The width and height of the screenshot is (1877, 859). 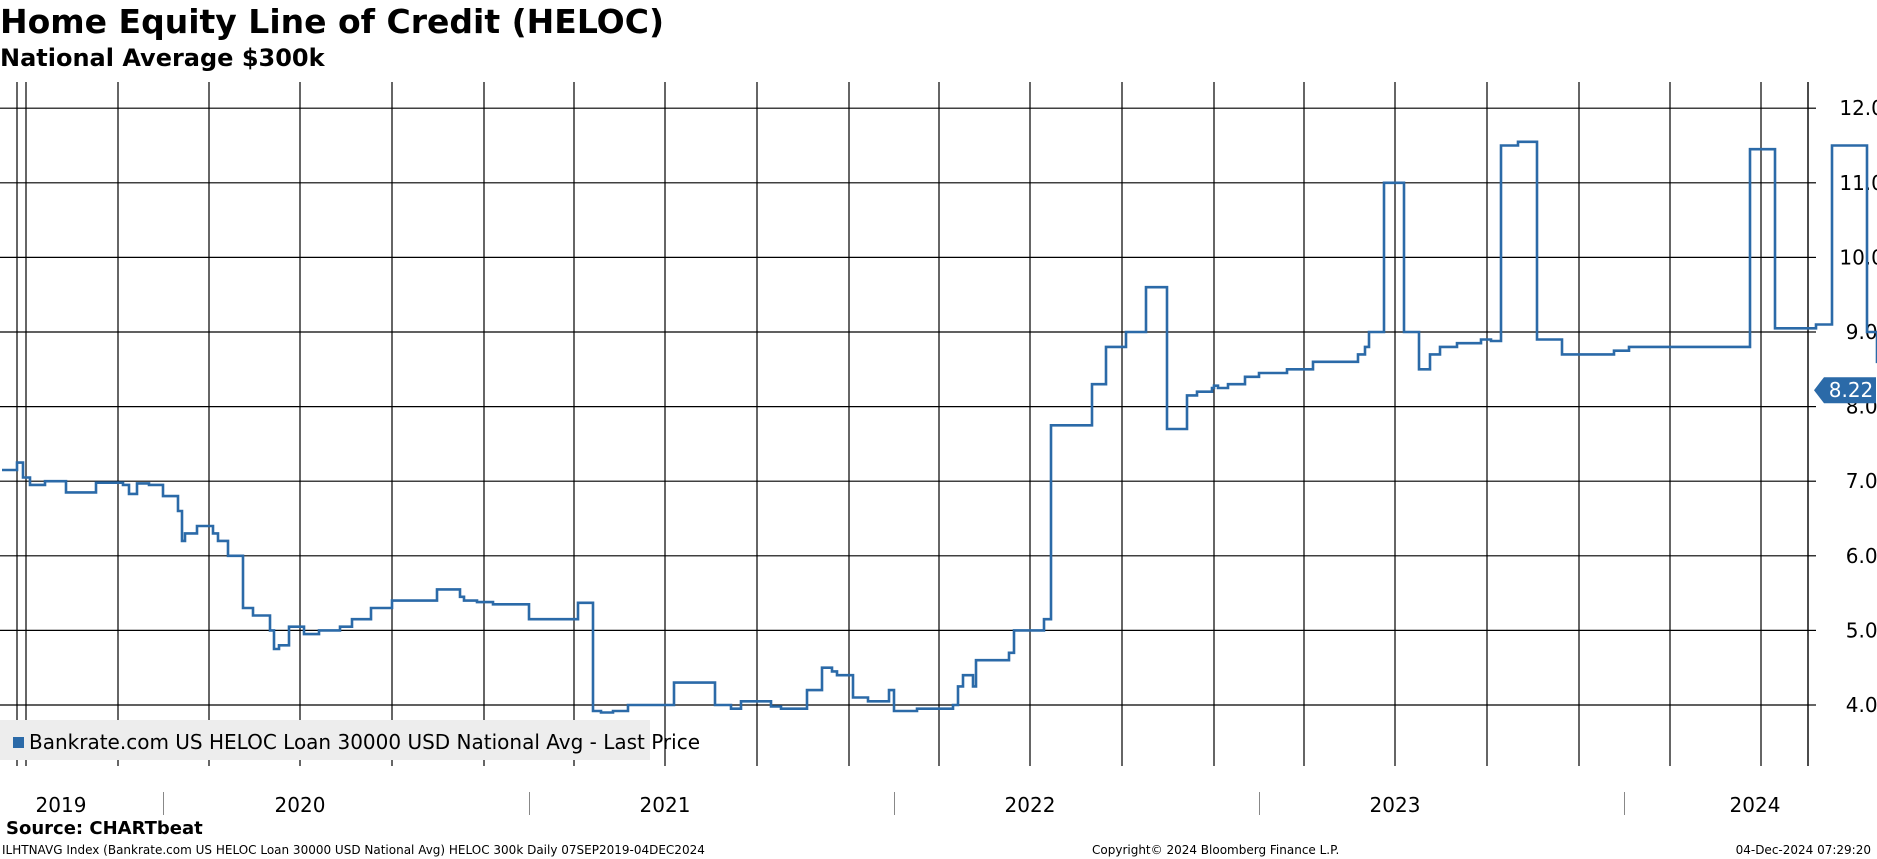 I want to click on last-value-label: 8.22, so click(x=1851, y=390).